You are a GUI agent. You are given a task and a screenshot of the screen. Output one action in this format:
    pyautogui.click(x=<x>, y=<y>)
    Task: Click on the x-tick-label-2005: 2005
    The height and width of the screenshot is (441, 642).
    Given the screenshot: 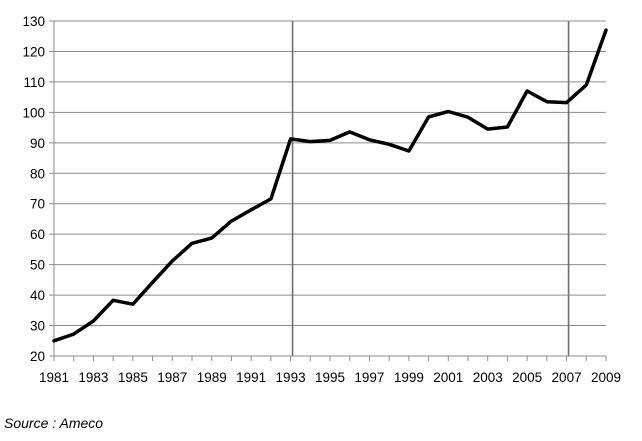 What is the action you would take?
    pyautogui.click(x=527, y=377)
    